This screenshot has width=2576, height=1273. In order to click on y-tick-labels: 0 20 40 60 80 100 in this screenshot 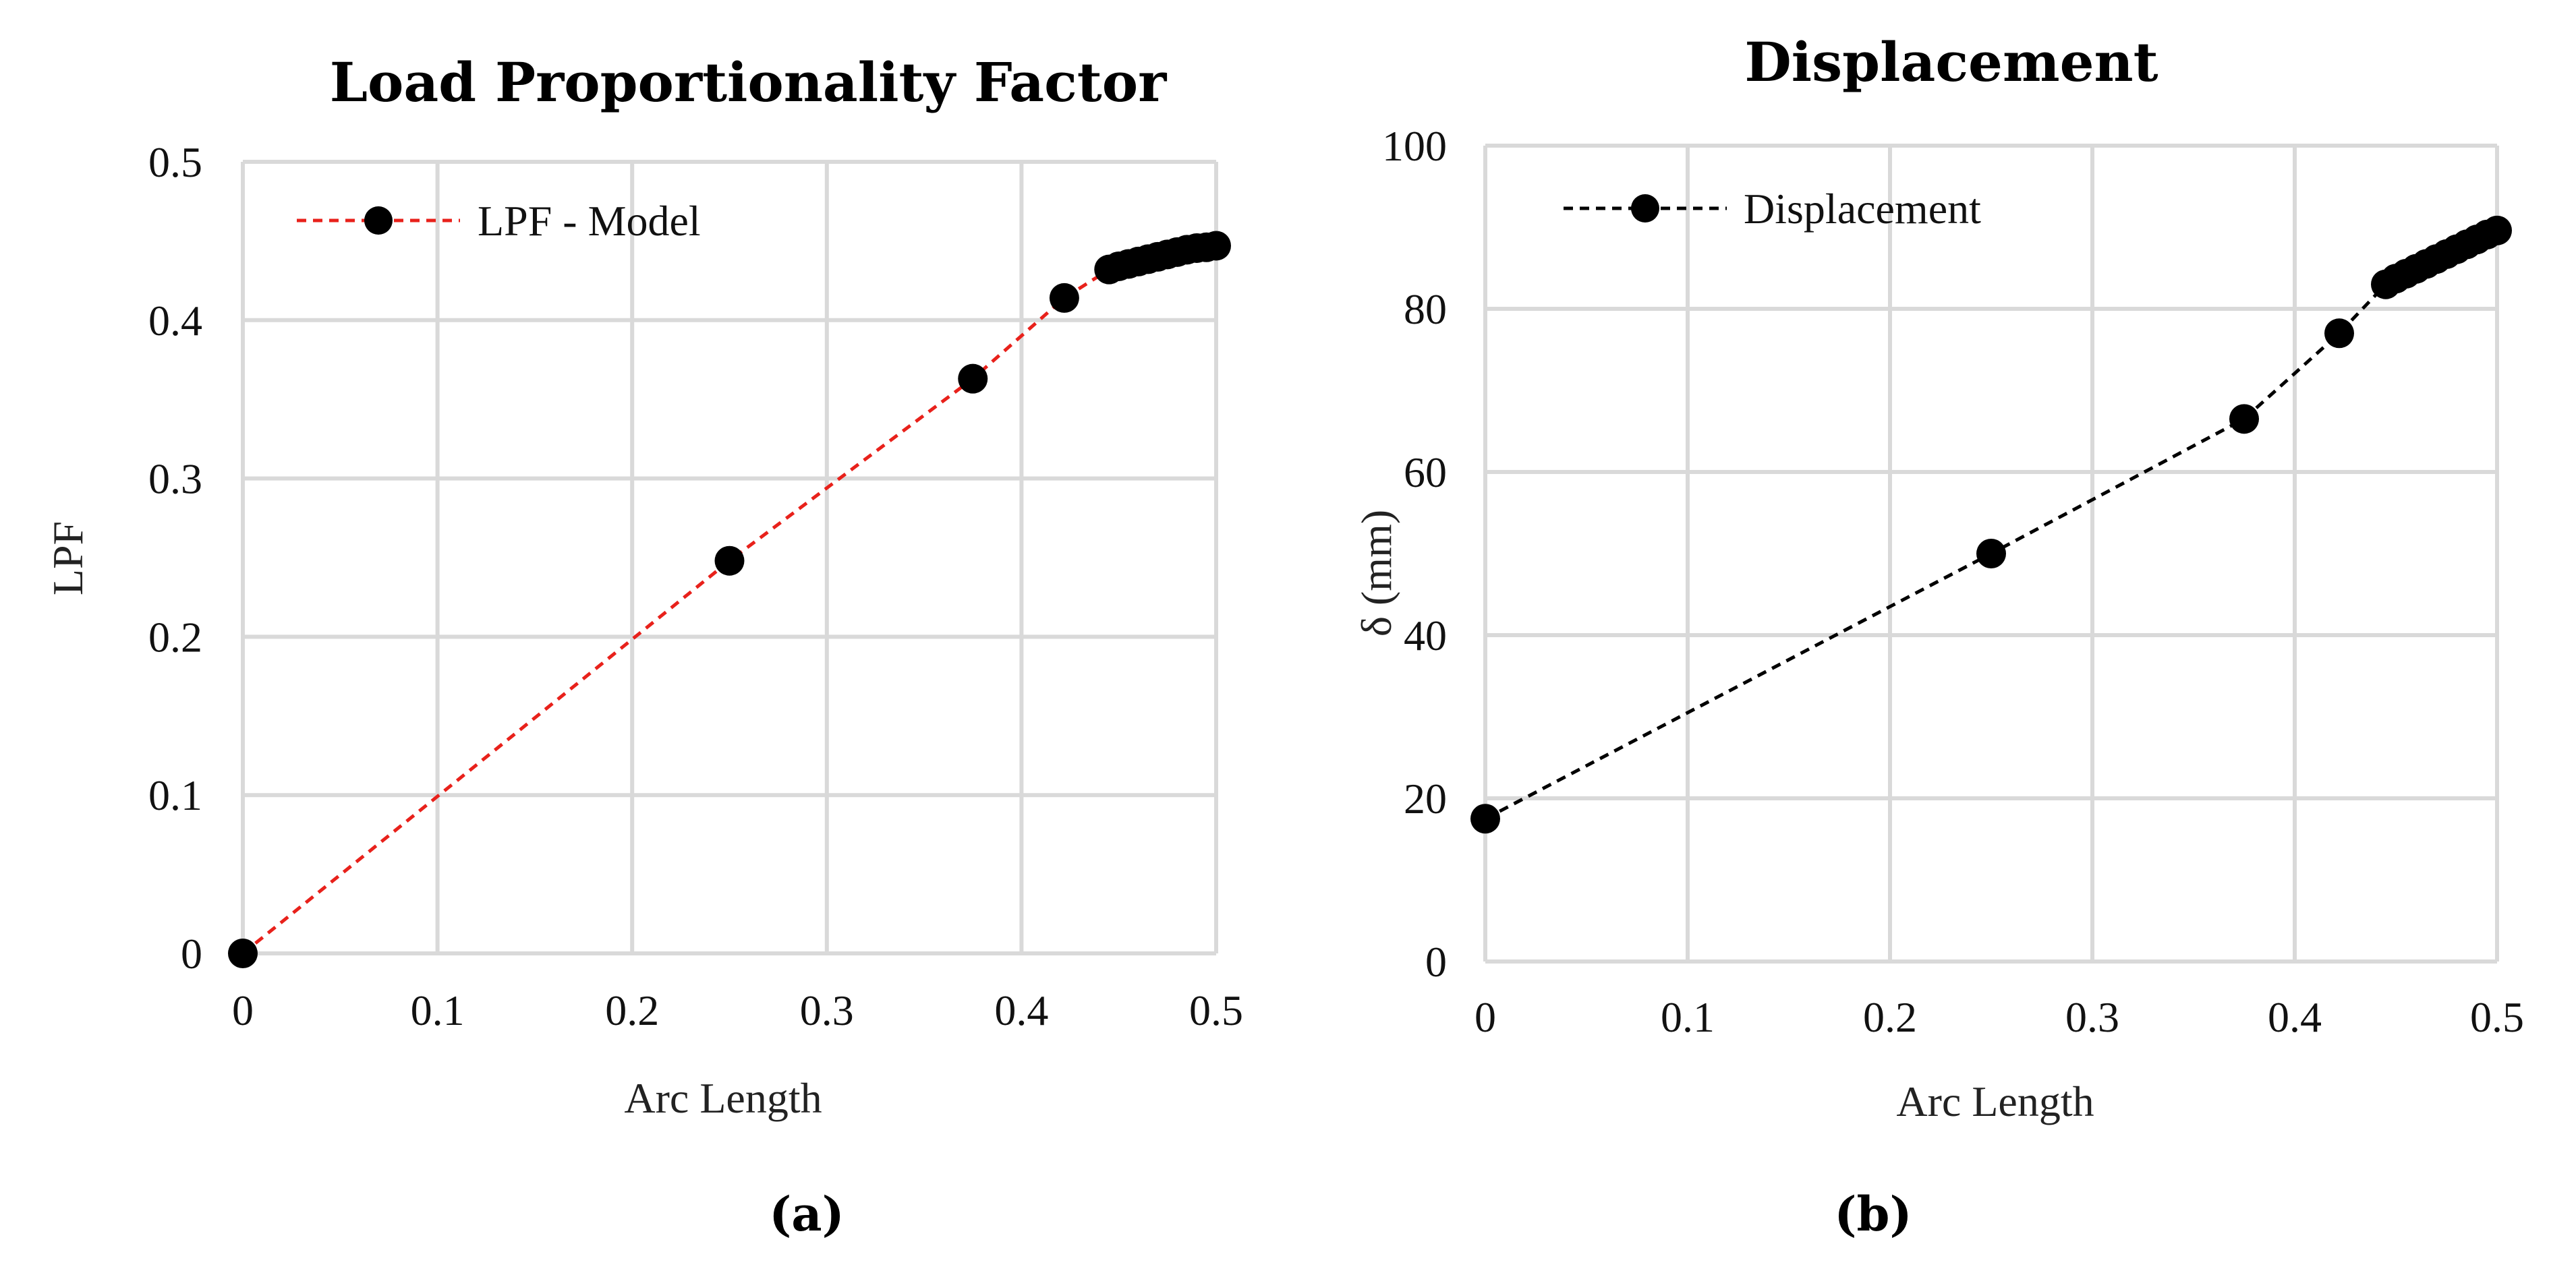, I will do `click(1414, 554)`.